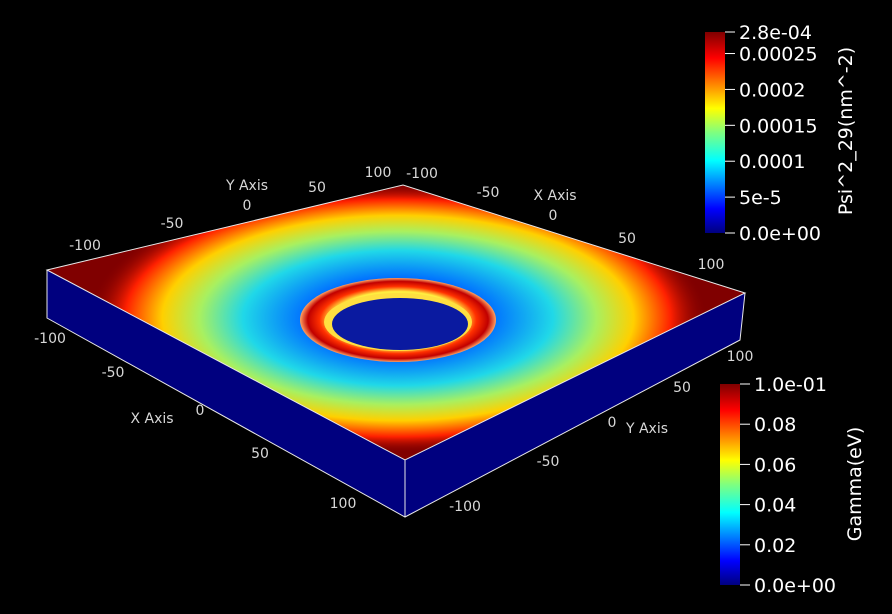  What do you see at coordinates (246, 186) in the screenshot?
I see `axis-title-top-left: Y Axis` at bounding box center [246, 186].